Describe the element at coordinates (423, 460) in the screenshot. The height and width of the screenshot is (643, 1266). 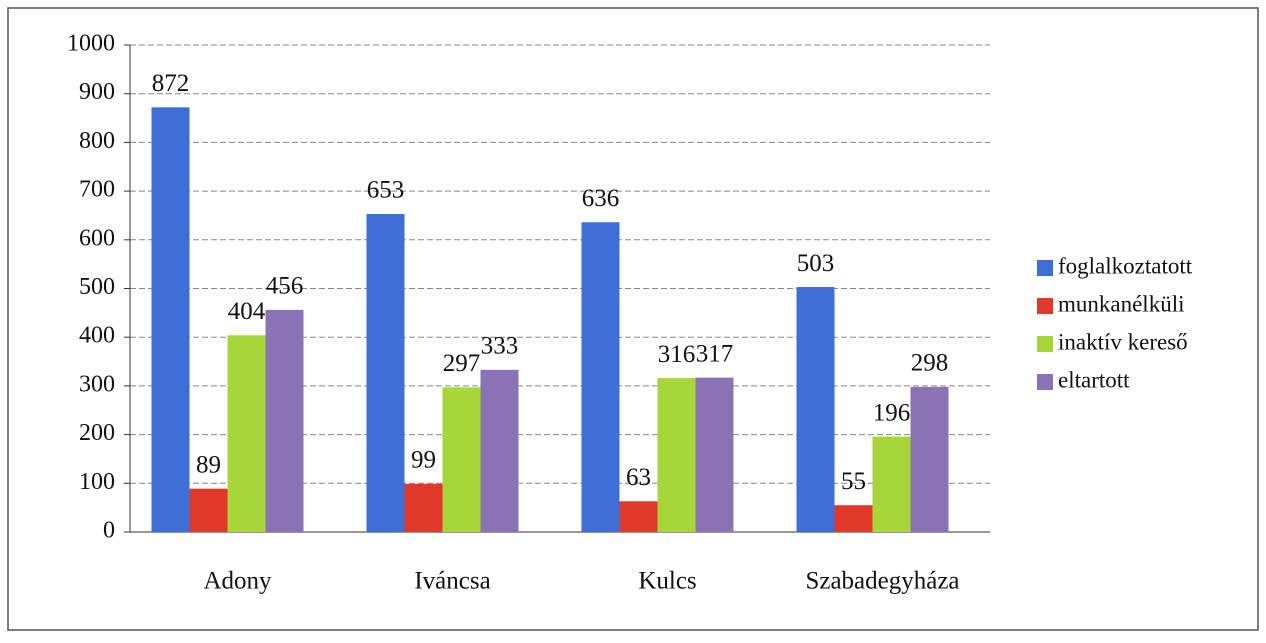
I see `value-label: 99` at that location.